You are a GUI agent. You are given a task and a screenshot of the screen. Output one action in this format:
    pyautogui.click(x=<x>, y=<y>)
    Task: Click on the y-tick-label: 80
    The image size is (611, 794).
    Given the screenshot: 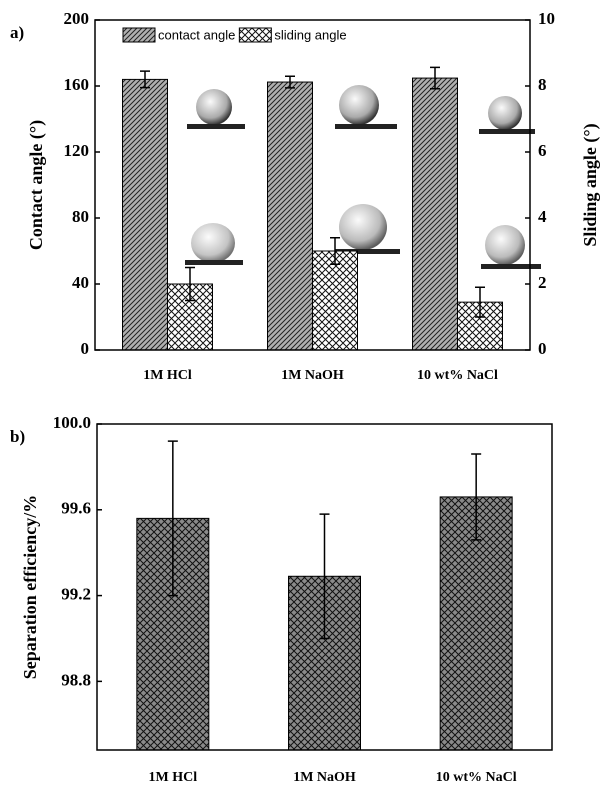 What is the action you would take?
    pyautogui.click(x=80, y=216)
    